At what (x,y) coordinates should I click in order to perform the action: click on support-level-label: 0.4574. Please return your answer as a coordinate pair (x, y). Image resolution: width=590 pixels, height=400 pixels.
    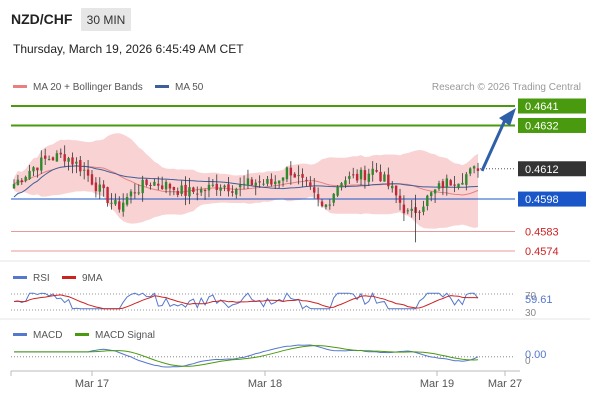
    Looking at the image, I should click on (542, 252).